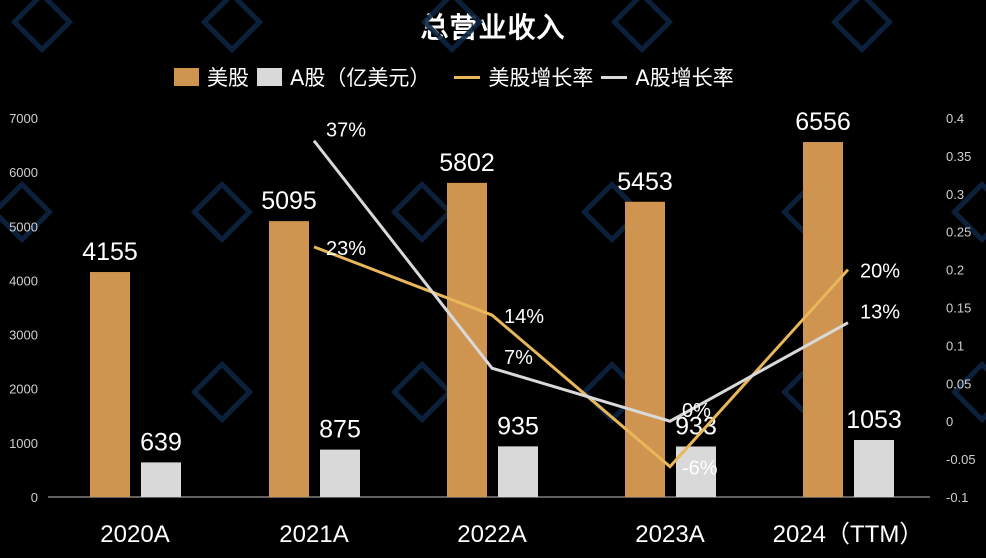 The width and height of the screenshot is (986, 558). What do you see at coordinates (880, 313) in the screenshot?
I see `growth-label: 13%` at bounding box center [880, 313].